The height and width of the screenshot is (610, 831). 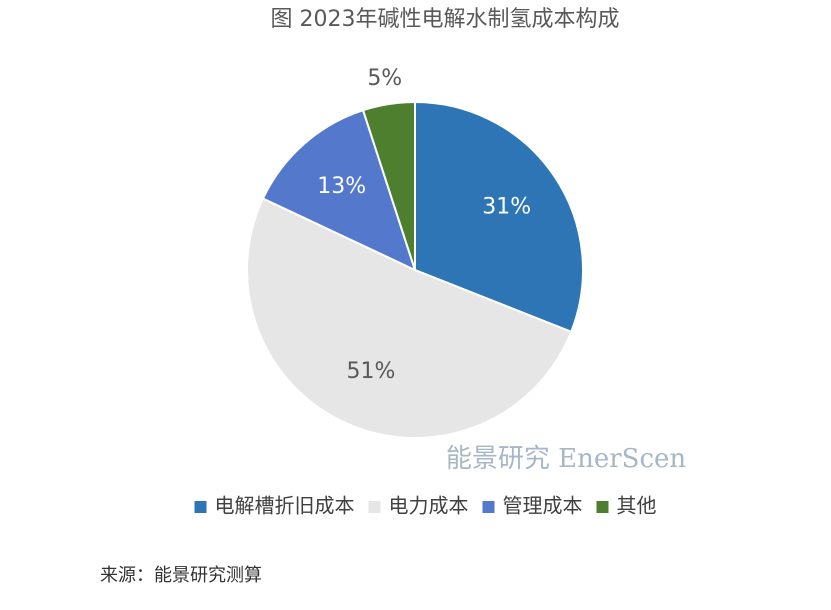 What do you see at coordinates (506, 207) in the screenshot?
I see `data-label: 31%` at bounding box center [506, 207].